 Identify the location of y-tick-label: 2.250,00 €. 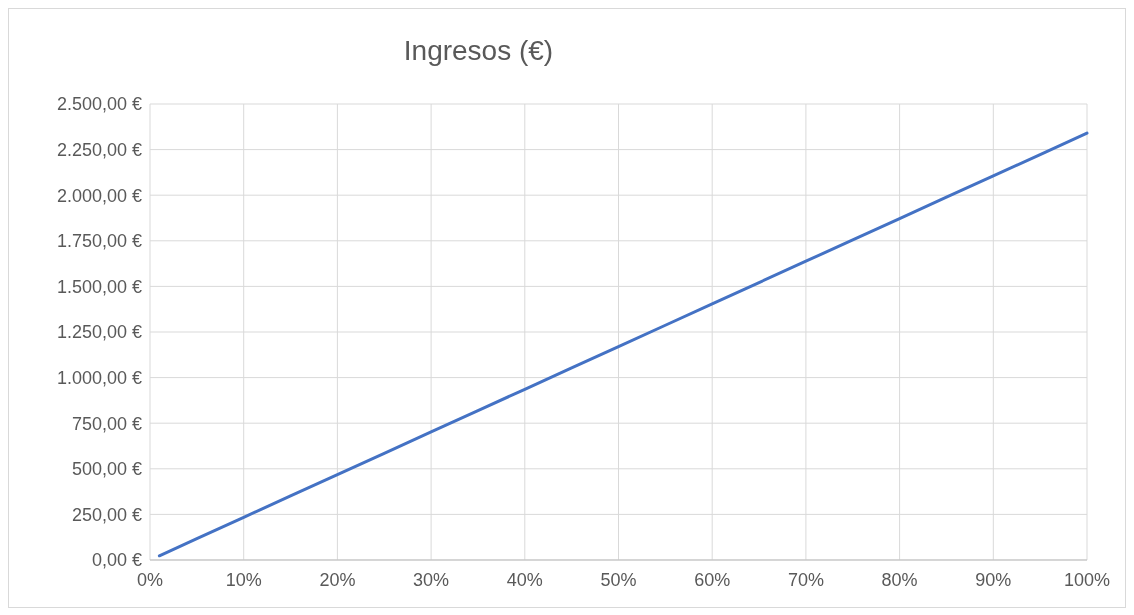
(99, 149).